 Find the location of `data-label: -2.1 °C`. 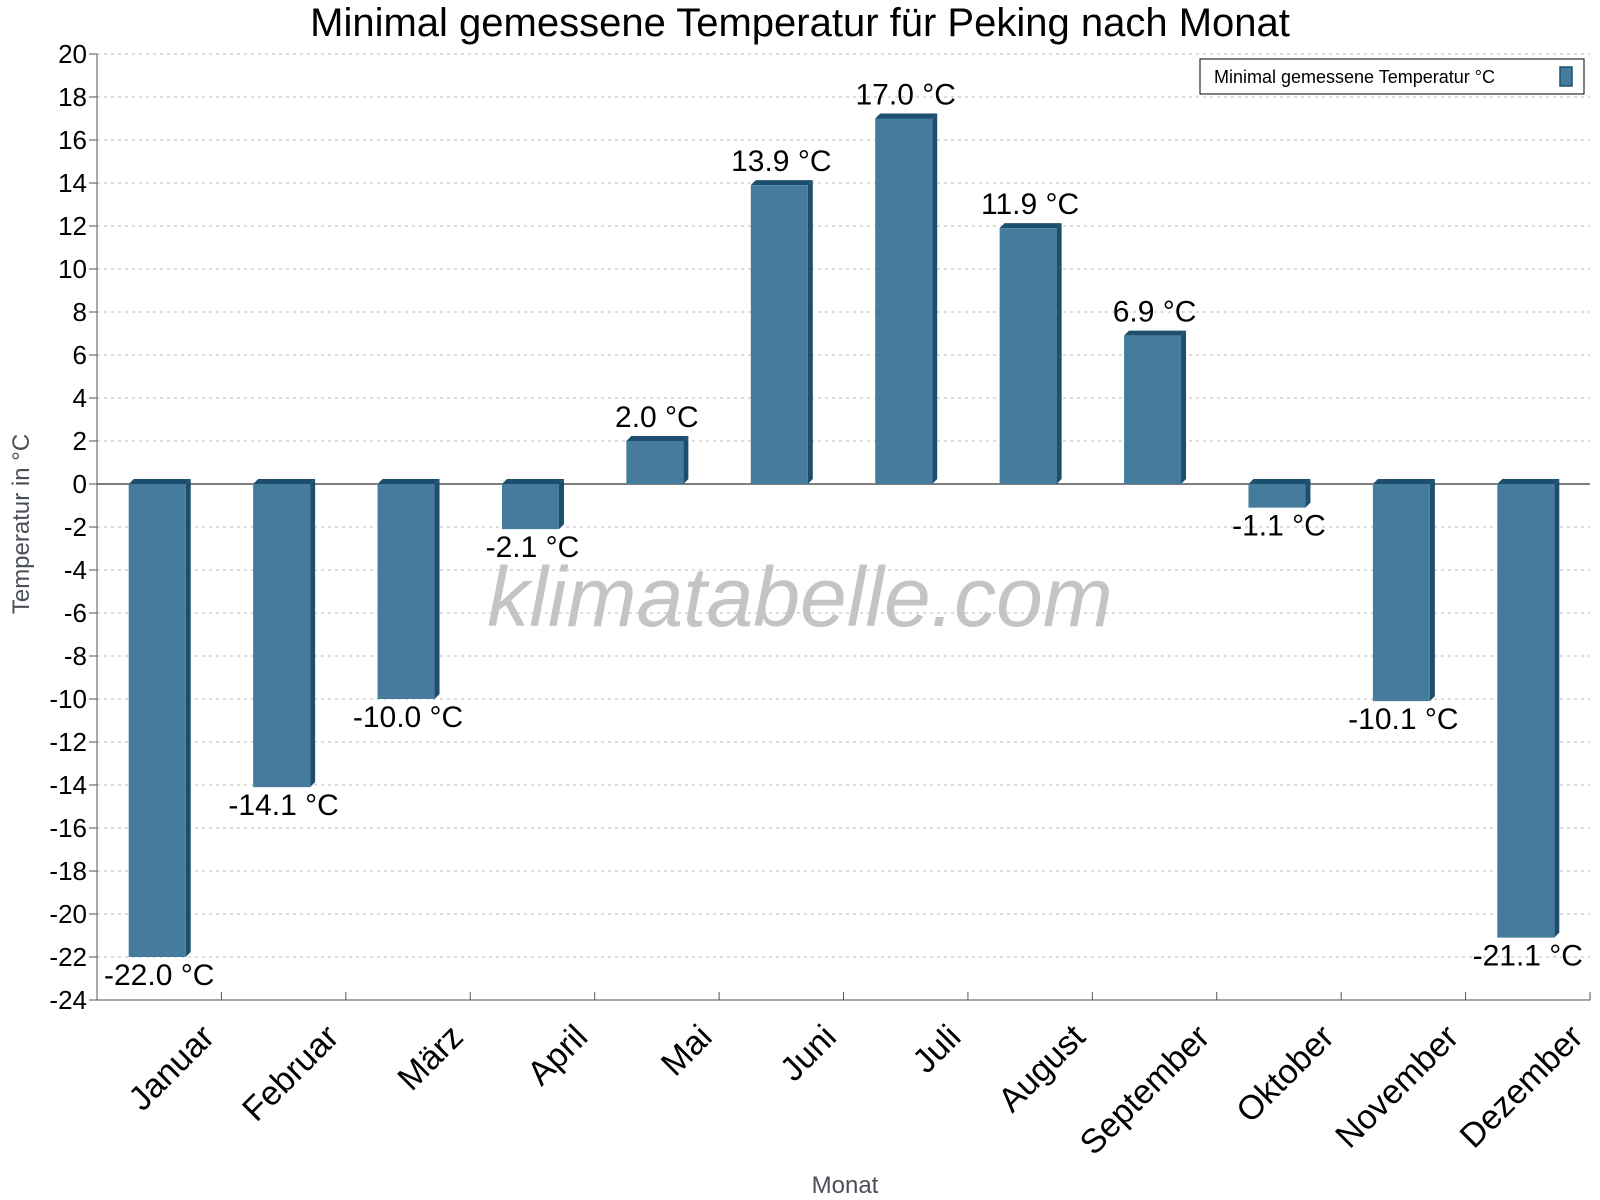

data-label: -2.1 °C is located at coordinates (533, 547).